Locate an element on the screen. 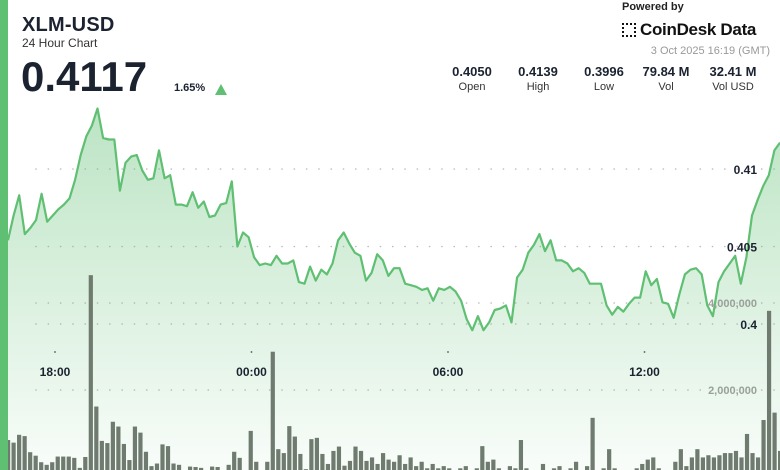  current-price: 0.4117 is located at coordinates (84, 76).